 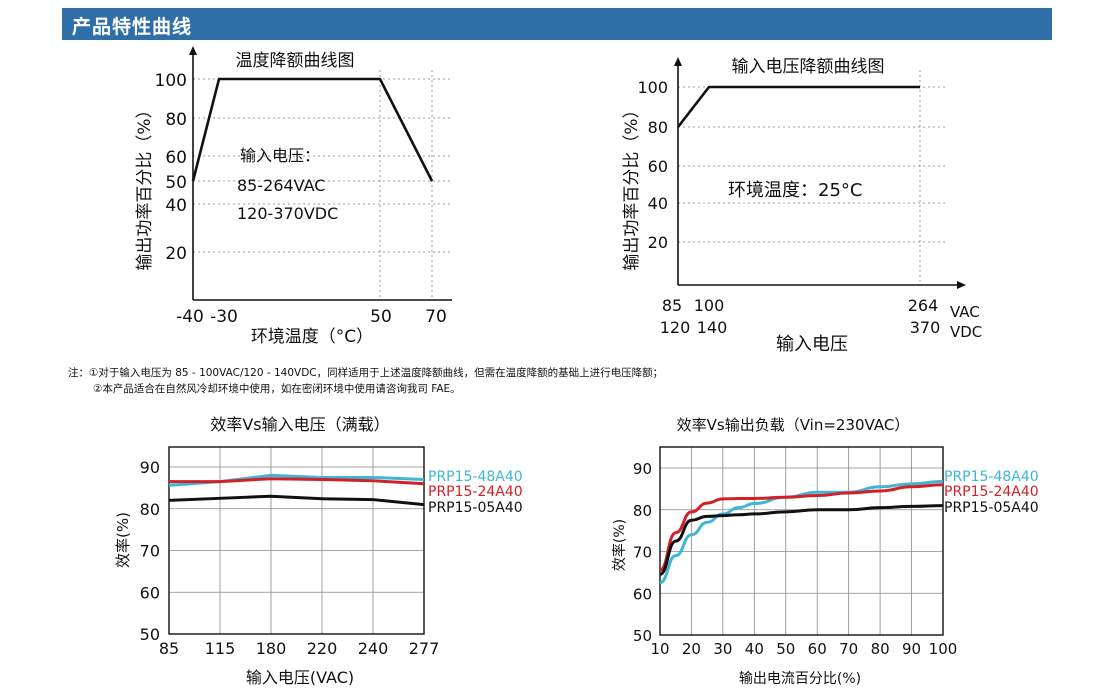 I want to click on chart-title: 效率Vs输入电压（满载）, so click(x=299, y=424).